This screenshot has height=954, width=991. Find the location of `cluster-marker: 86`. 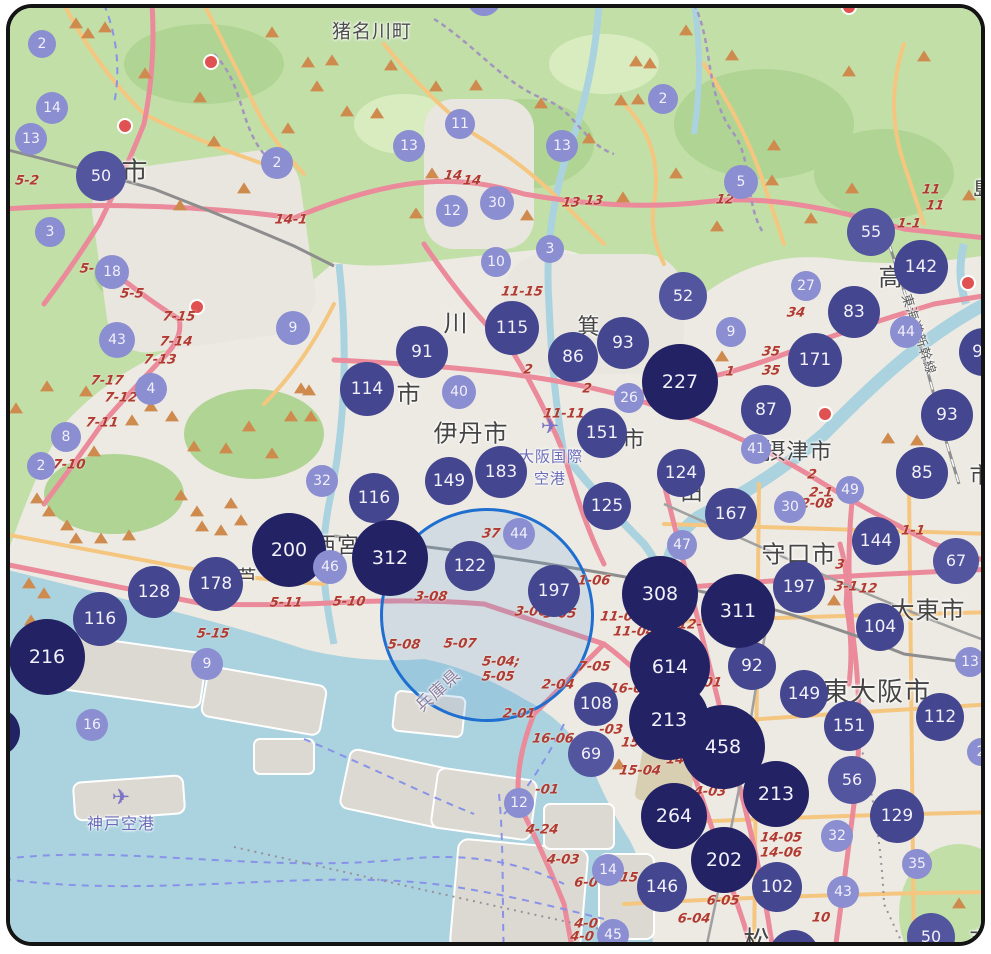

cluster-marker: 86 is located at coordinates (573, 357).